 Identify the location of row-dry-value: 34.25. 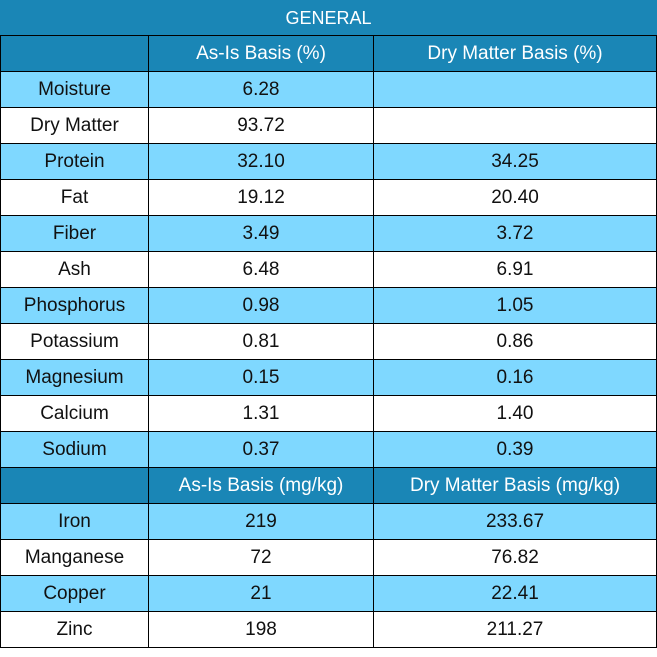
(514, 161).